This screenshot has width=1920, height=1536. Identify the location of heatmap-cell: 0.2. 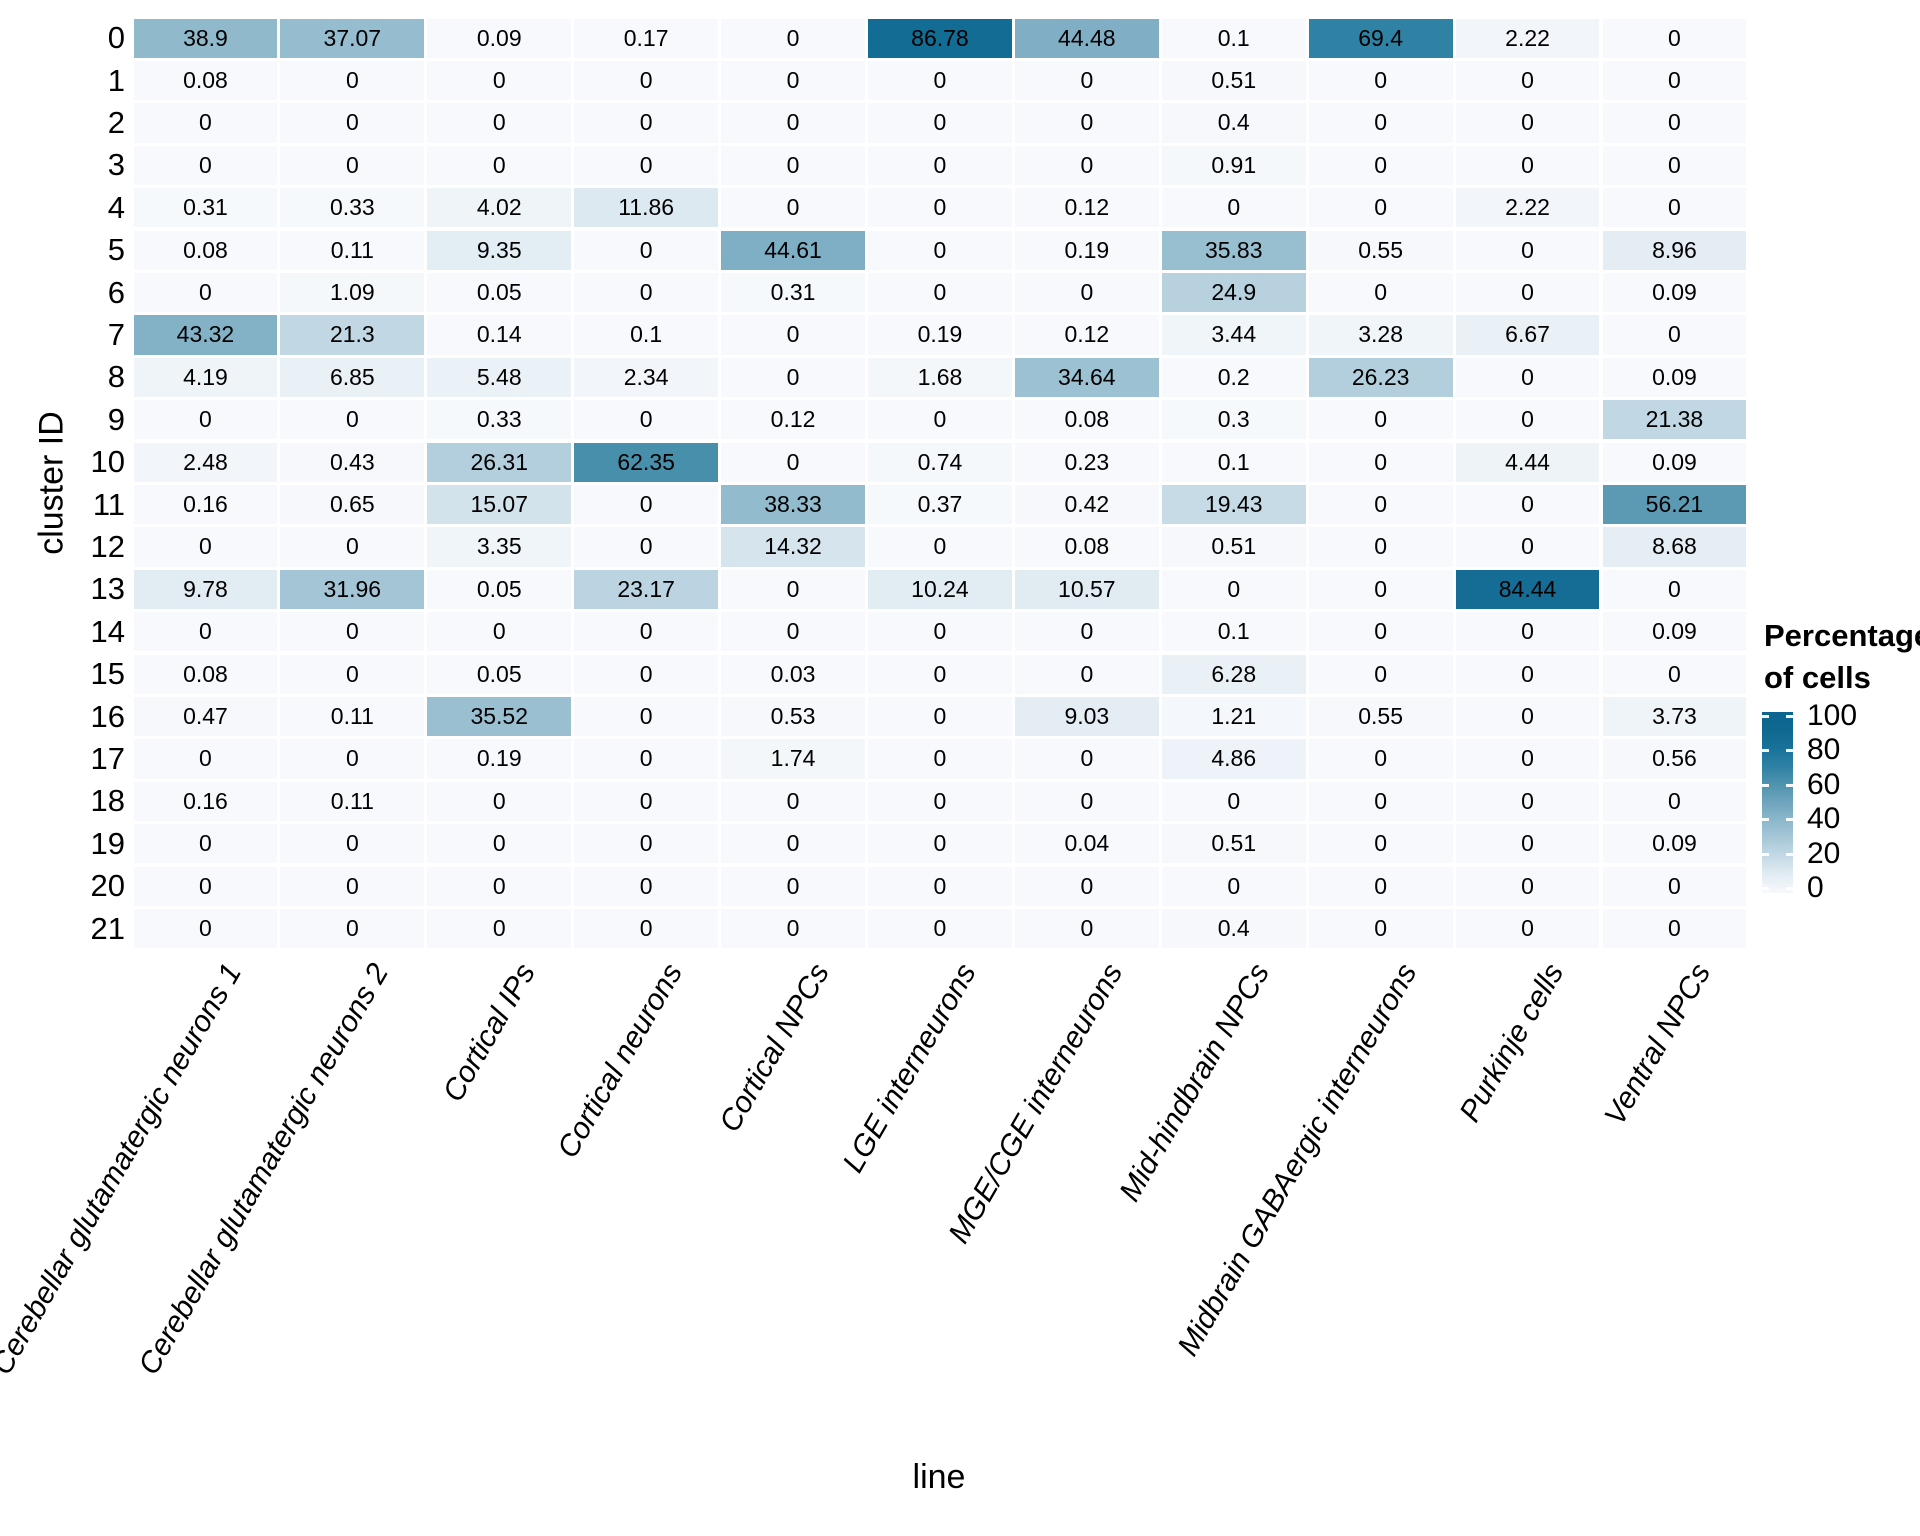
(1233, 377).